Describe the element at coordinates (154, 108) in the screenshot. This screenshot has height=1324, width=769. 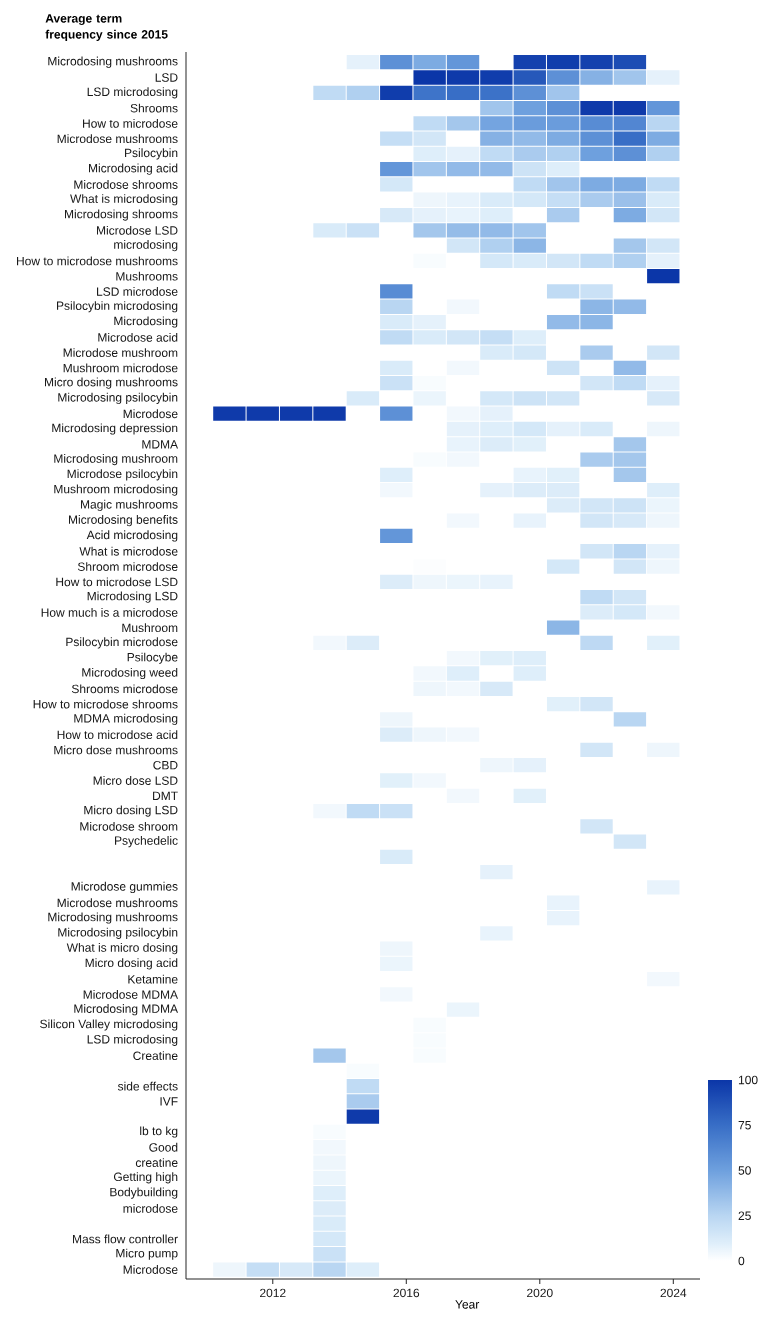
I see `y-tick-label: Shrooms` at that location.